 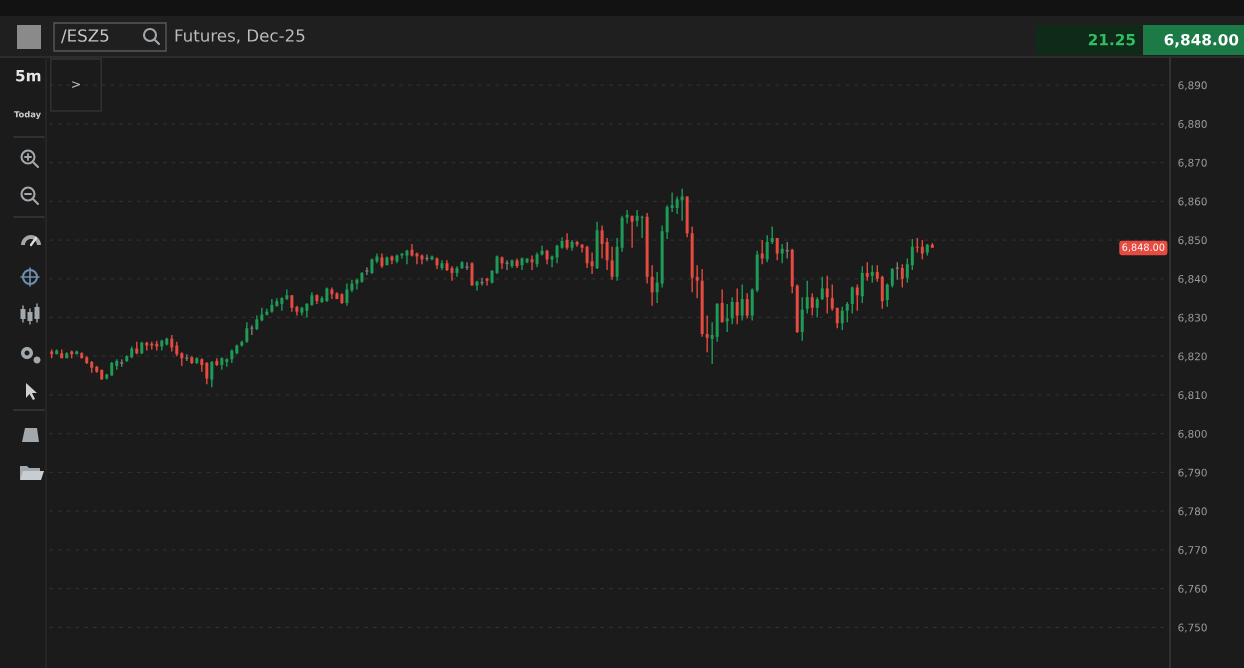 I want to click on y-tick-label: 6,840, so click(x=1192, y=279).